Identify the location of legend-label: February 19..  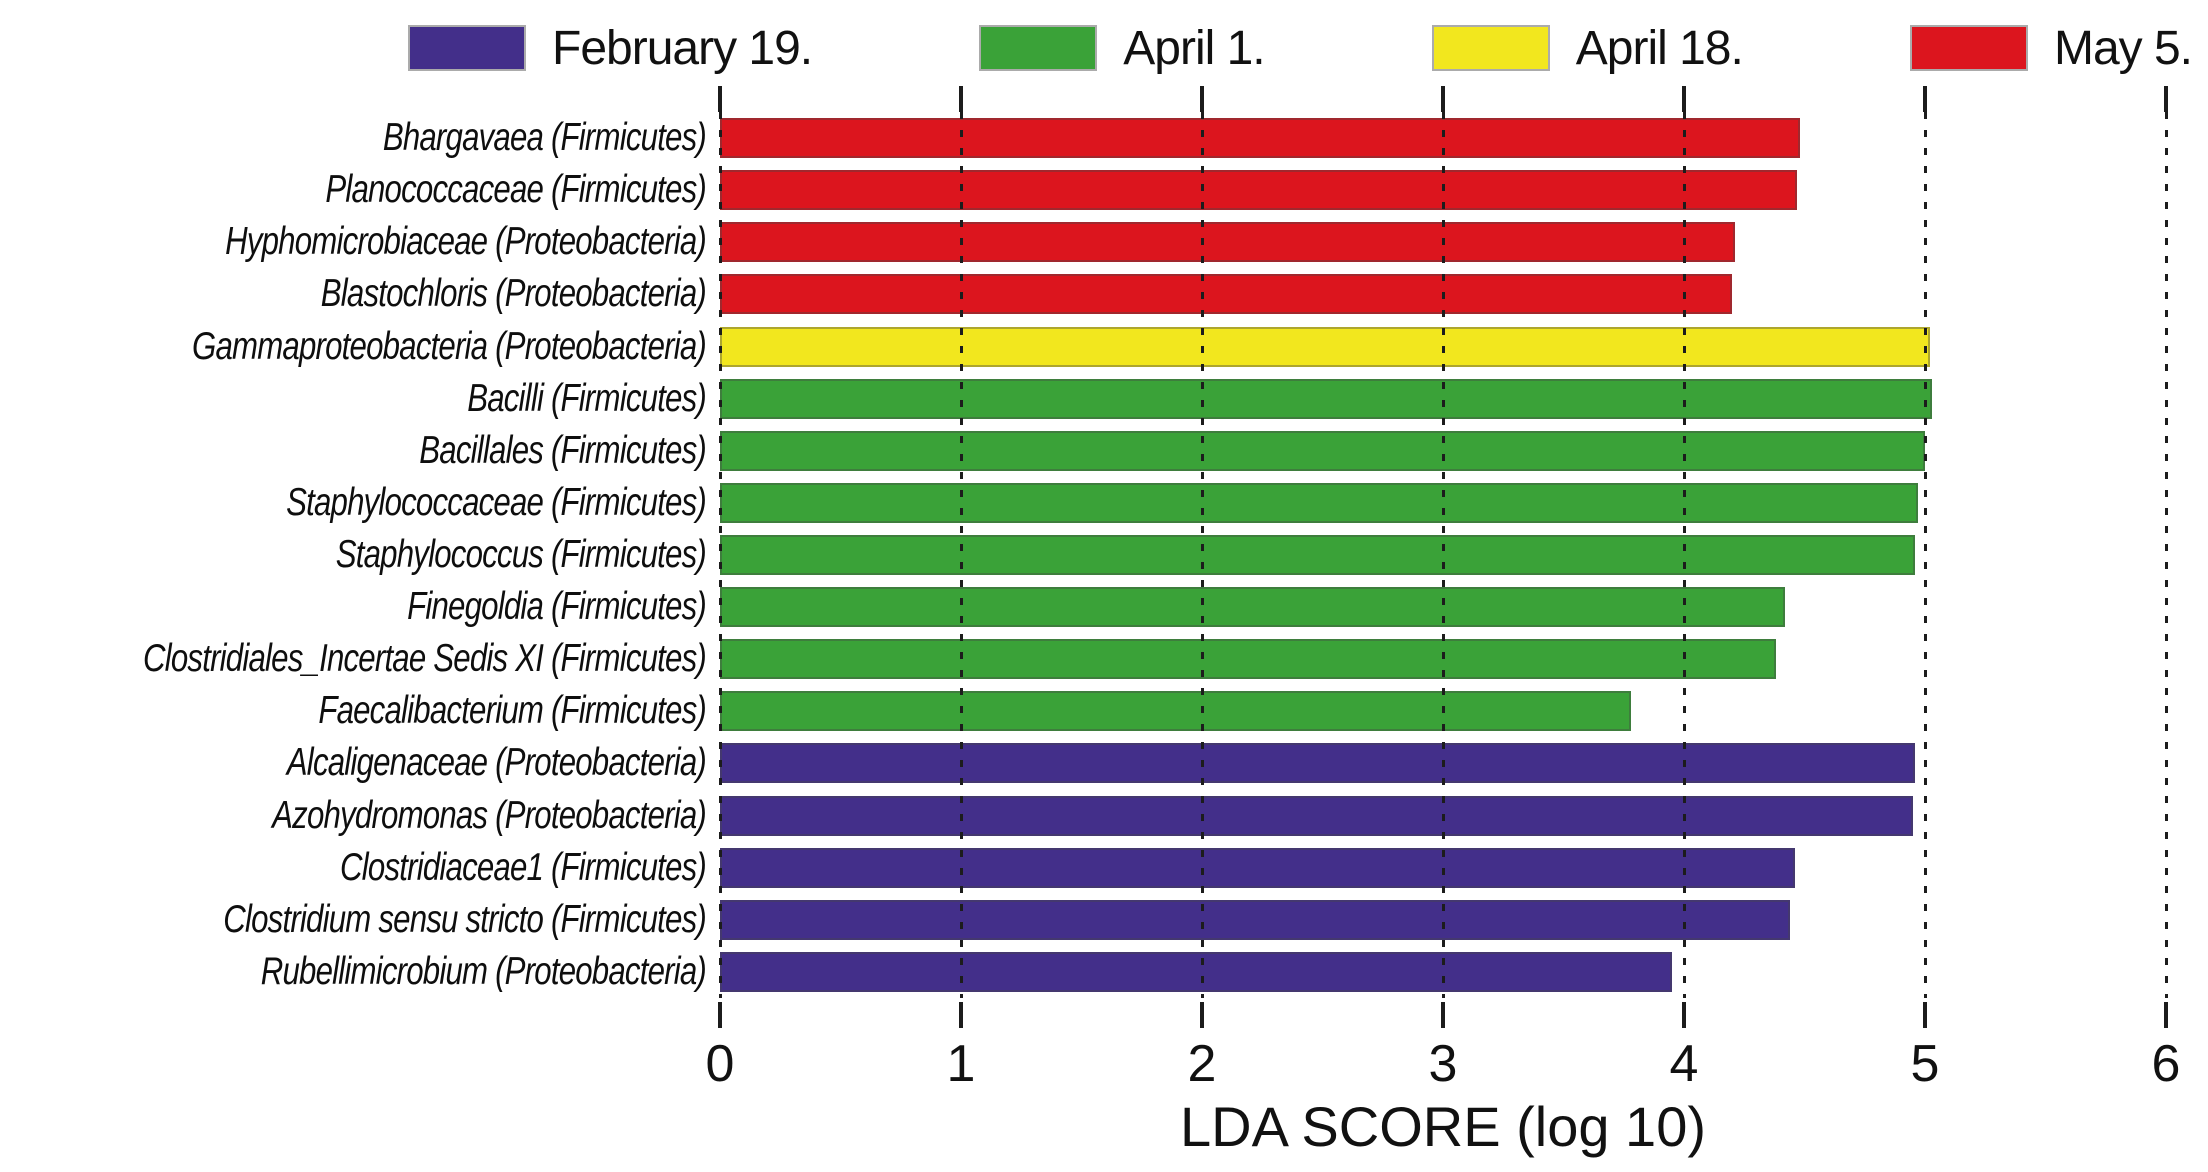
(682, 48).